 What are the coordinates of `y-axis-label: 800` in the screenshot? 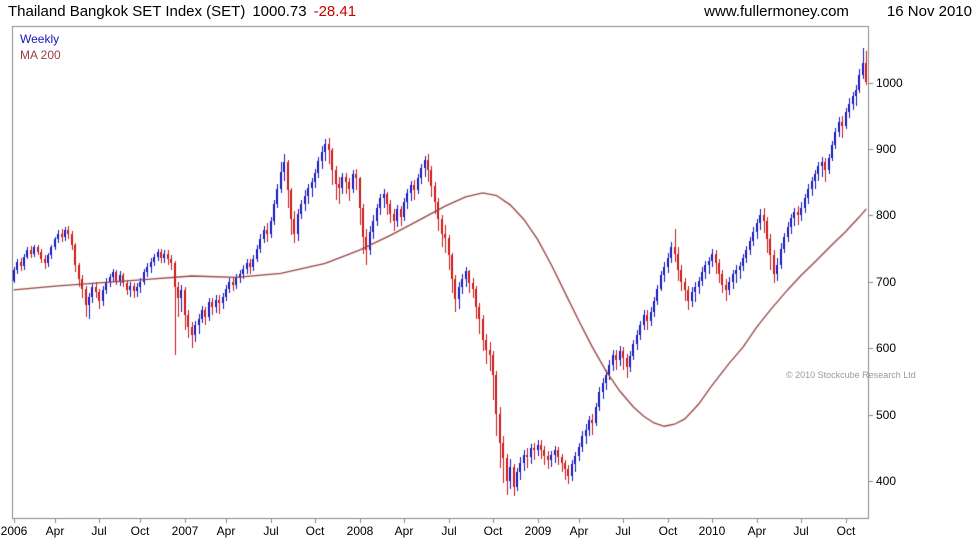 It's located at (886, 215).